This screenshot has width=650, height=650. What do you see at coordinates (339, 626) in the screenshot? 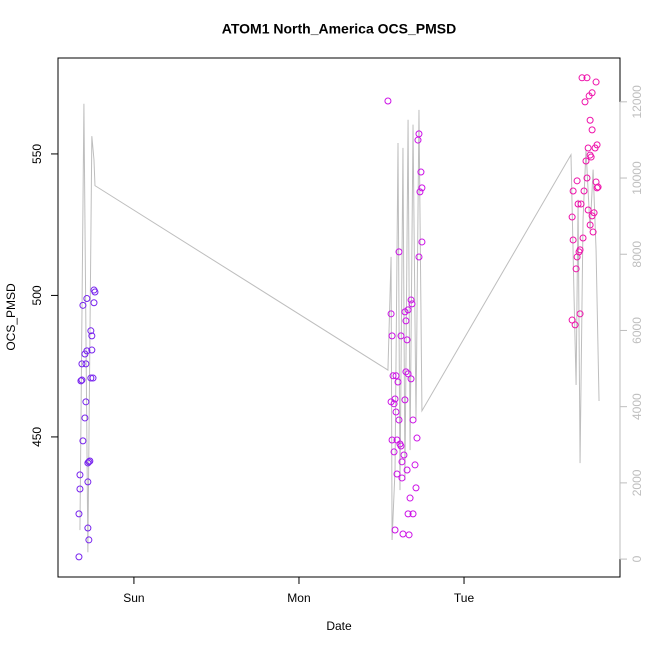
I see `x-axis-label: Date` at bounding box center [339, 626].